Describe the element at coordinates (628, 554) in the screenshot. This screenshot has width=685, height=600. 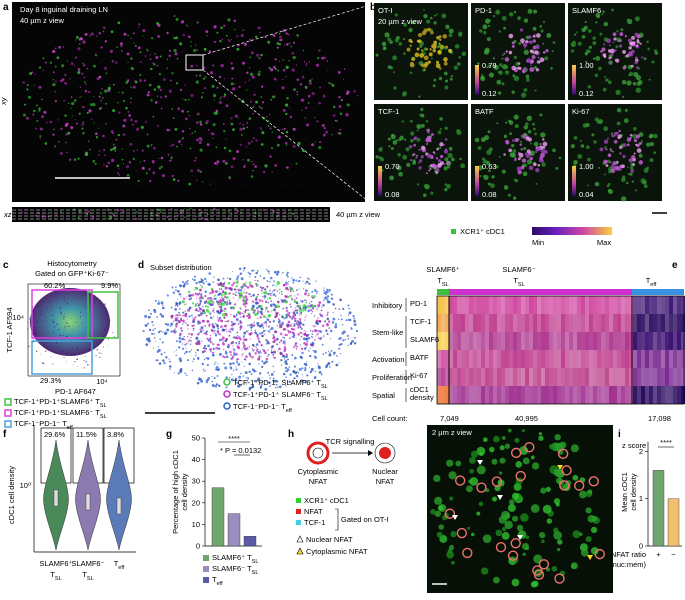
I see `label: NFAT ratio` at that location.